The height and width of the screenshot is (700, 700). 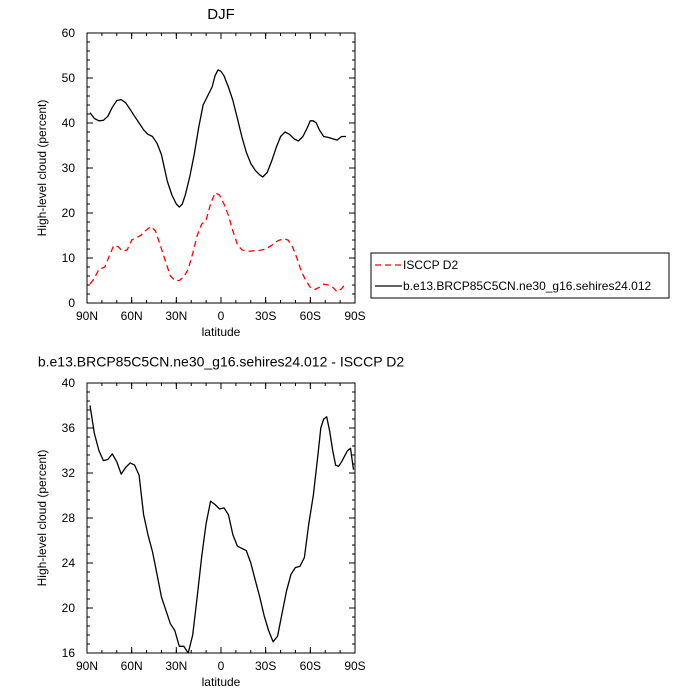 What do you see at coordinates (69, 78) in the screenshot?
I see `y-tick-label: 50` at bounding box center [69, 78].